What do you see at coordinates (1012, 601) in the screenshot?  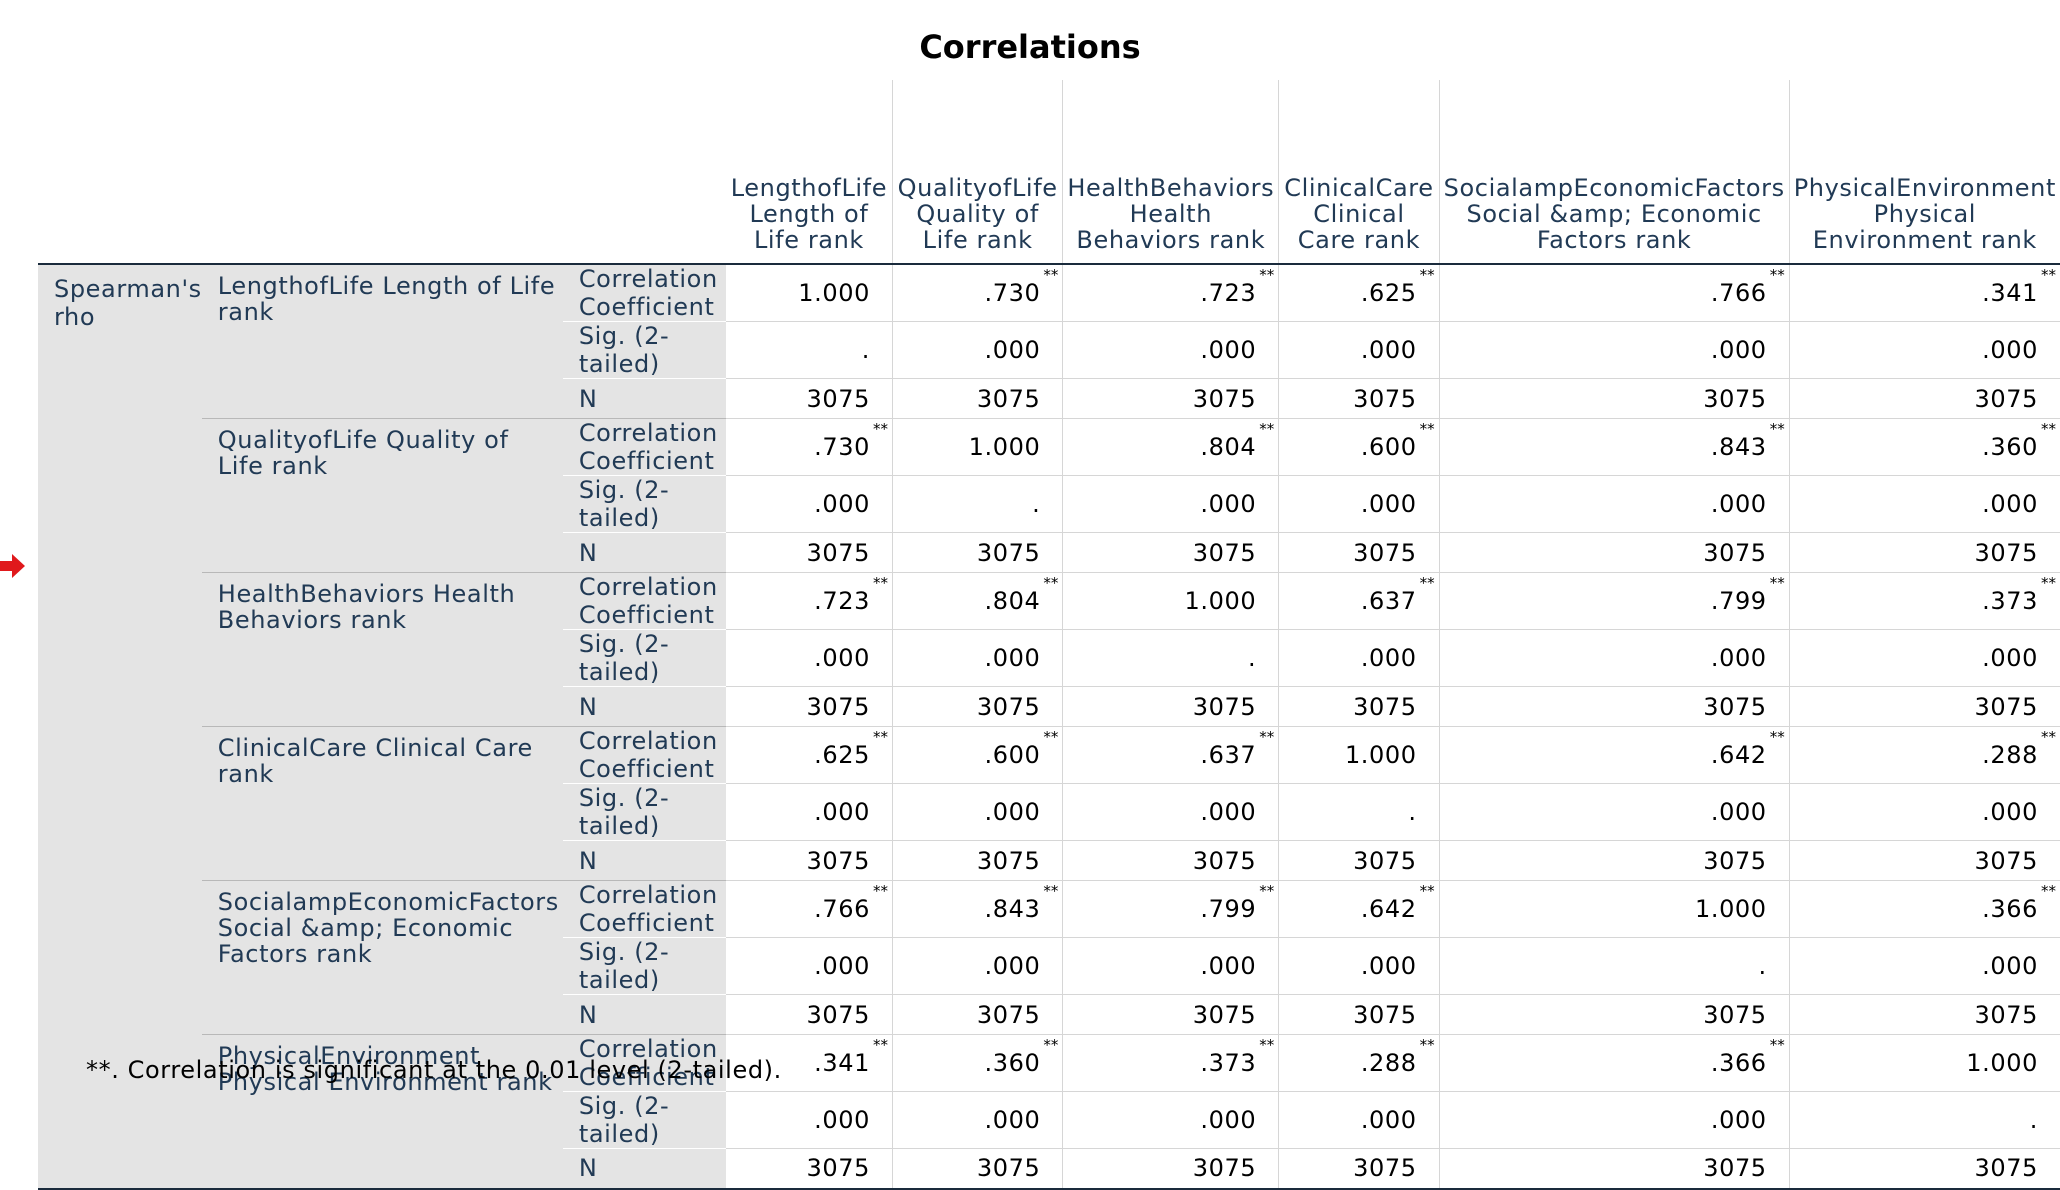 I see `cell-value: .804` at bounding box center [1012, 601].